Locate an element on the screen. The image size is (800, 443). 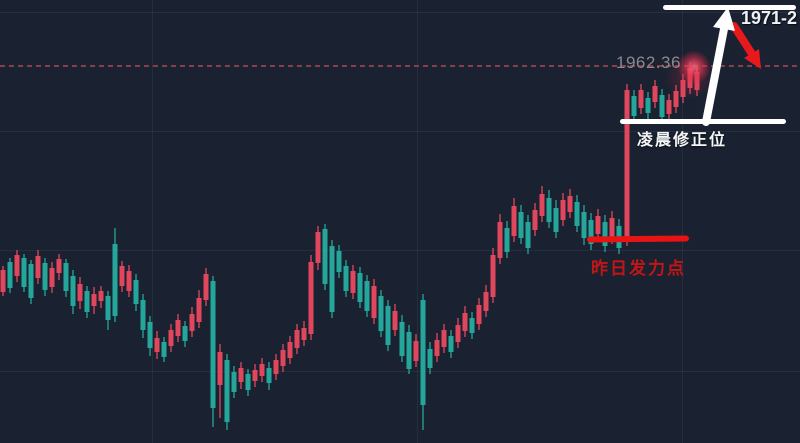
price-dashed-line is located at coordinates (400, 66).